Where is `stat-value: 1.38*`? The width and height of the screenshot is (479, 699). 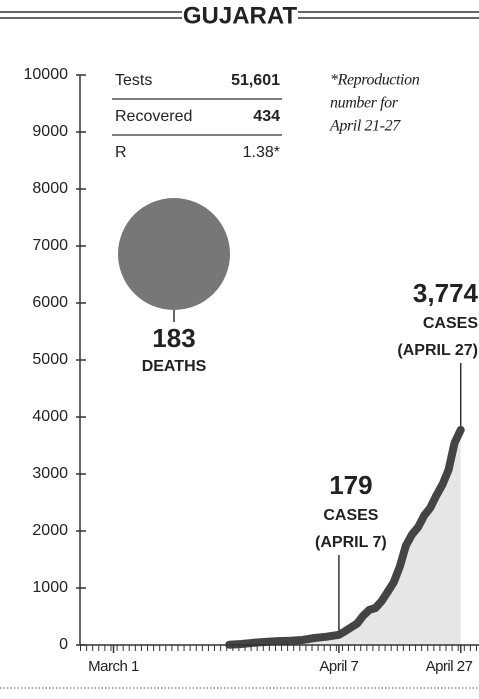 stat-value: 1.38* is located at coordinates (261, 152).